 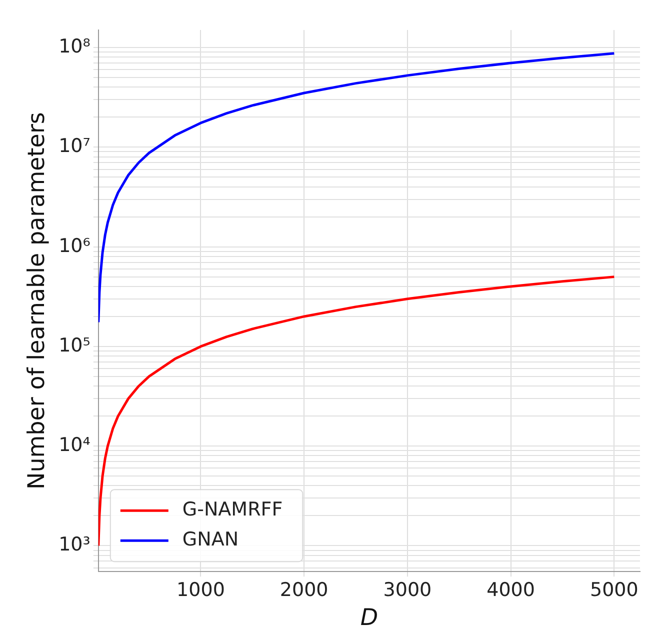 What do you see at coordinates (74, 245) in the screenshot?
I see `y-tick-label: 10⁶` at bounding box center [74, 245].